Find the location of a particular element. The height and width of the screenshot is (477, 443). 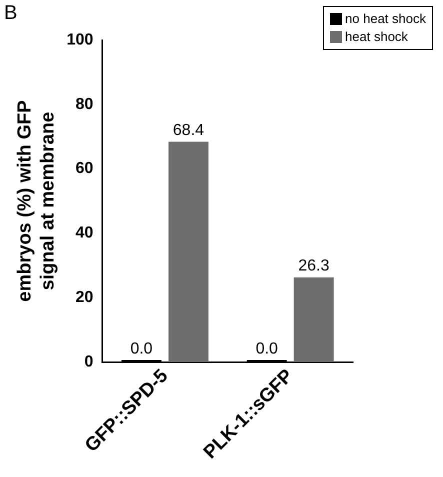

legend-label: heat shock is located at coordinates (376, 37).